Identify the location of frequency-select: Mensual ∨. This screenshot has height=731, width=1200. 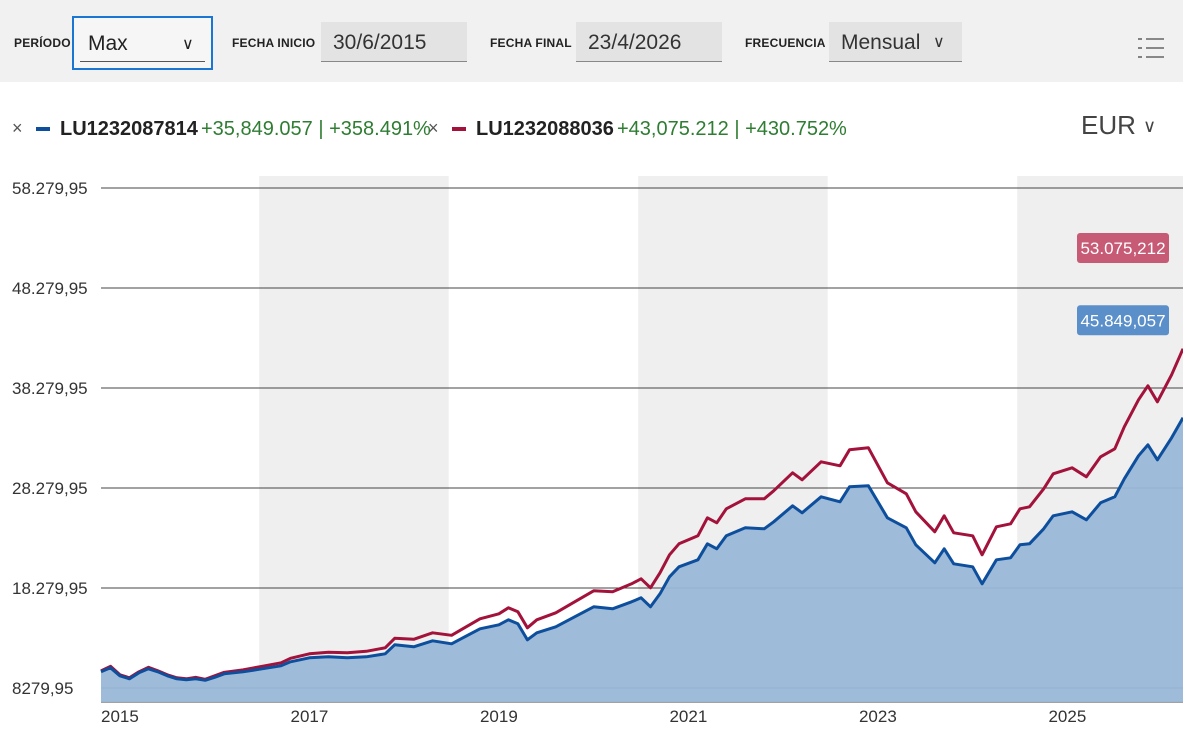
(895, 42).